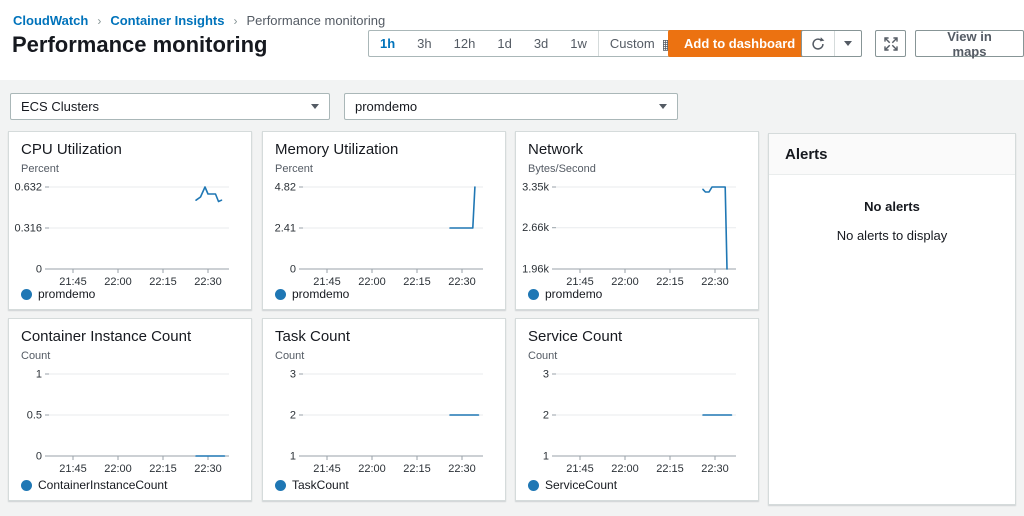  What do you see at coordinates (103, 485) in the screenshot?
I see `legend-label: ContainerInstanceCount` at bounding box center [103, 485].